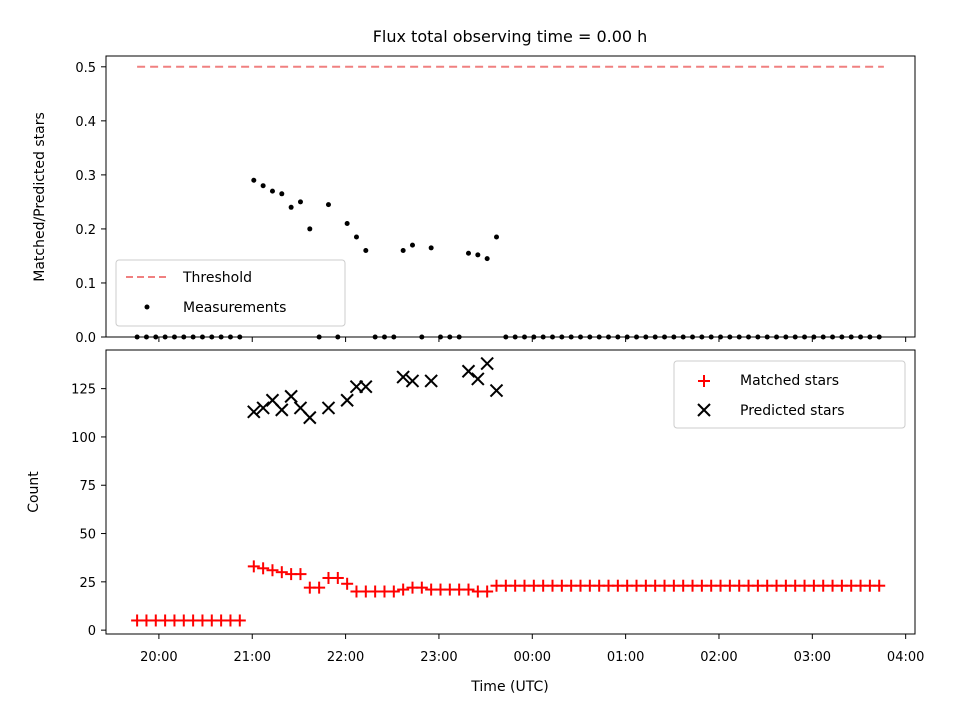  I want to click on x-tick-label: 21:00, so click(252, 657).